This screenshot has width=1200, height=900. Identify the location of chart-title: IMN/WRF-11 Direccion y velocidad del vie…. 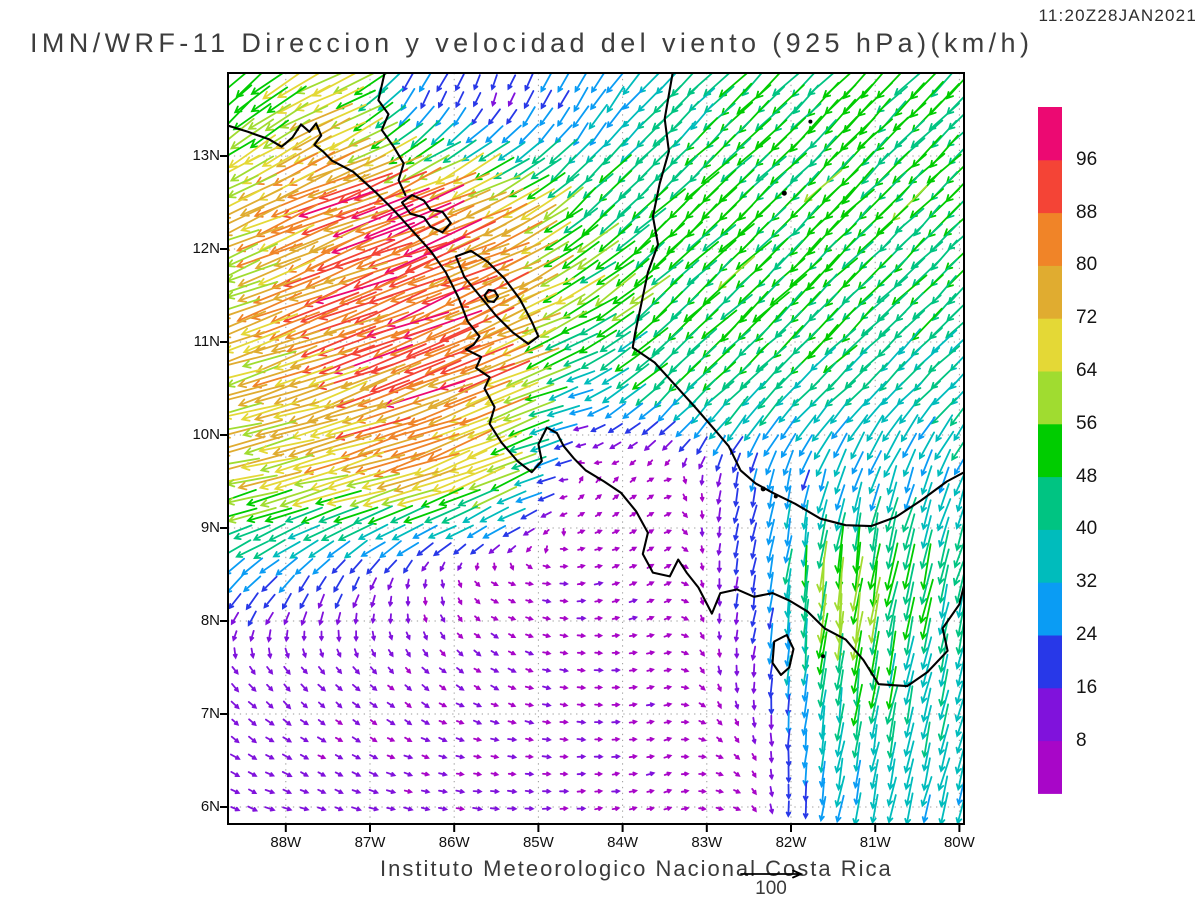
(532, 43).